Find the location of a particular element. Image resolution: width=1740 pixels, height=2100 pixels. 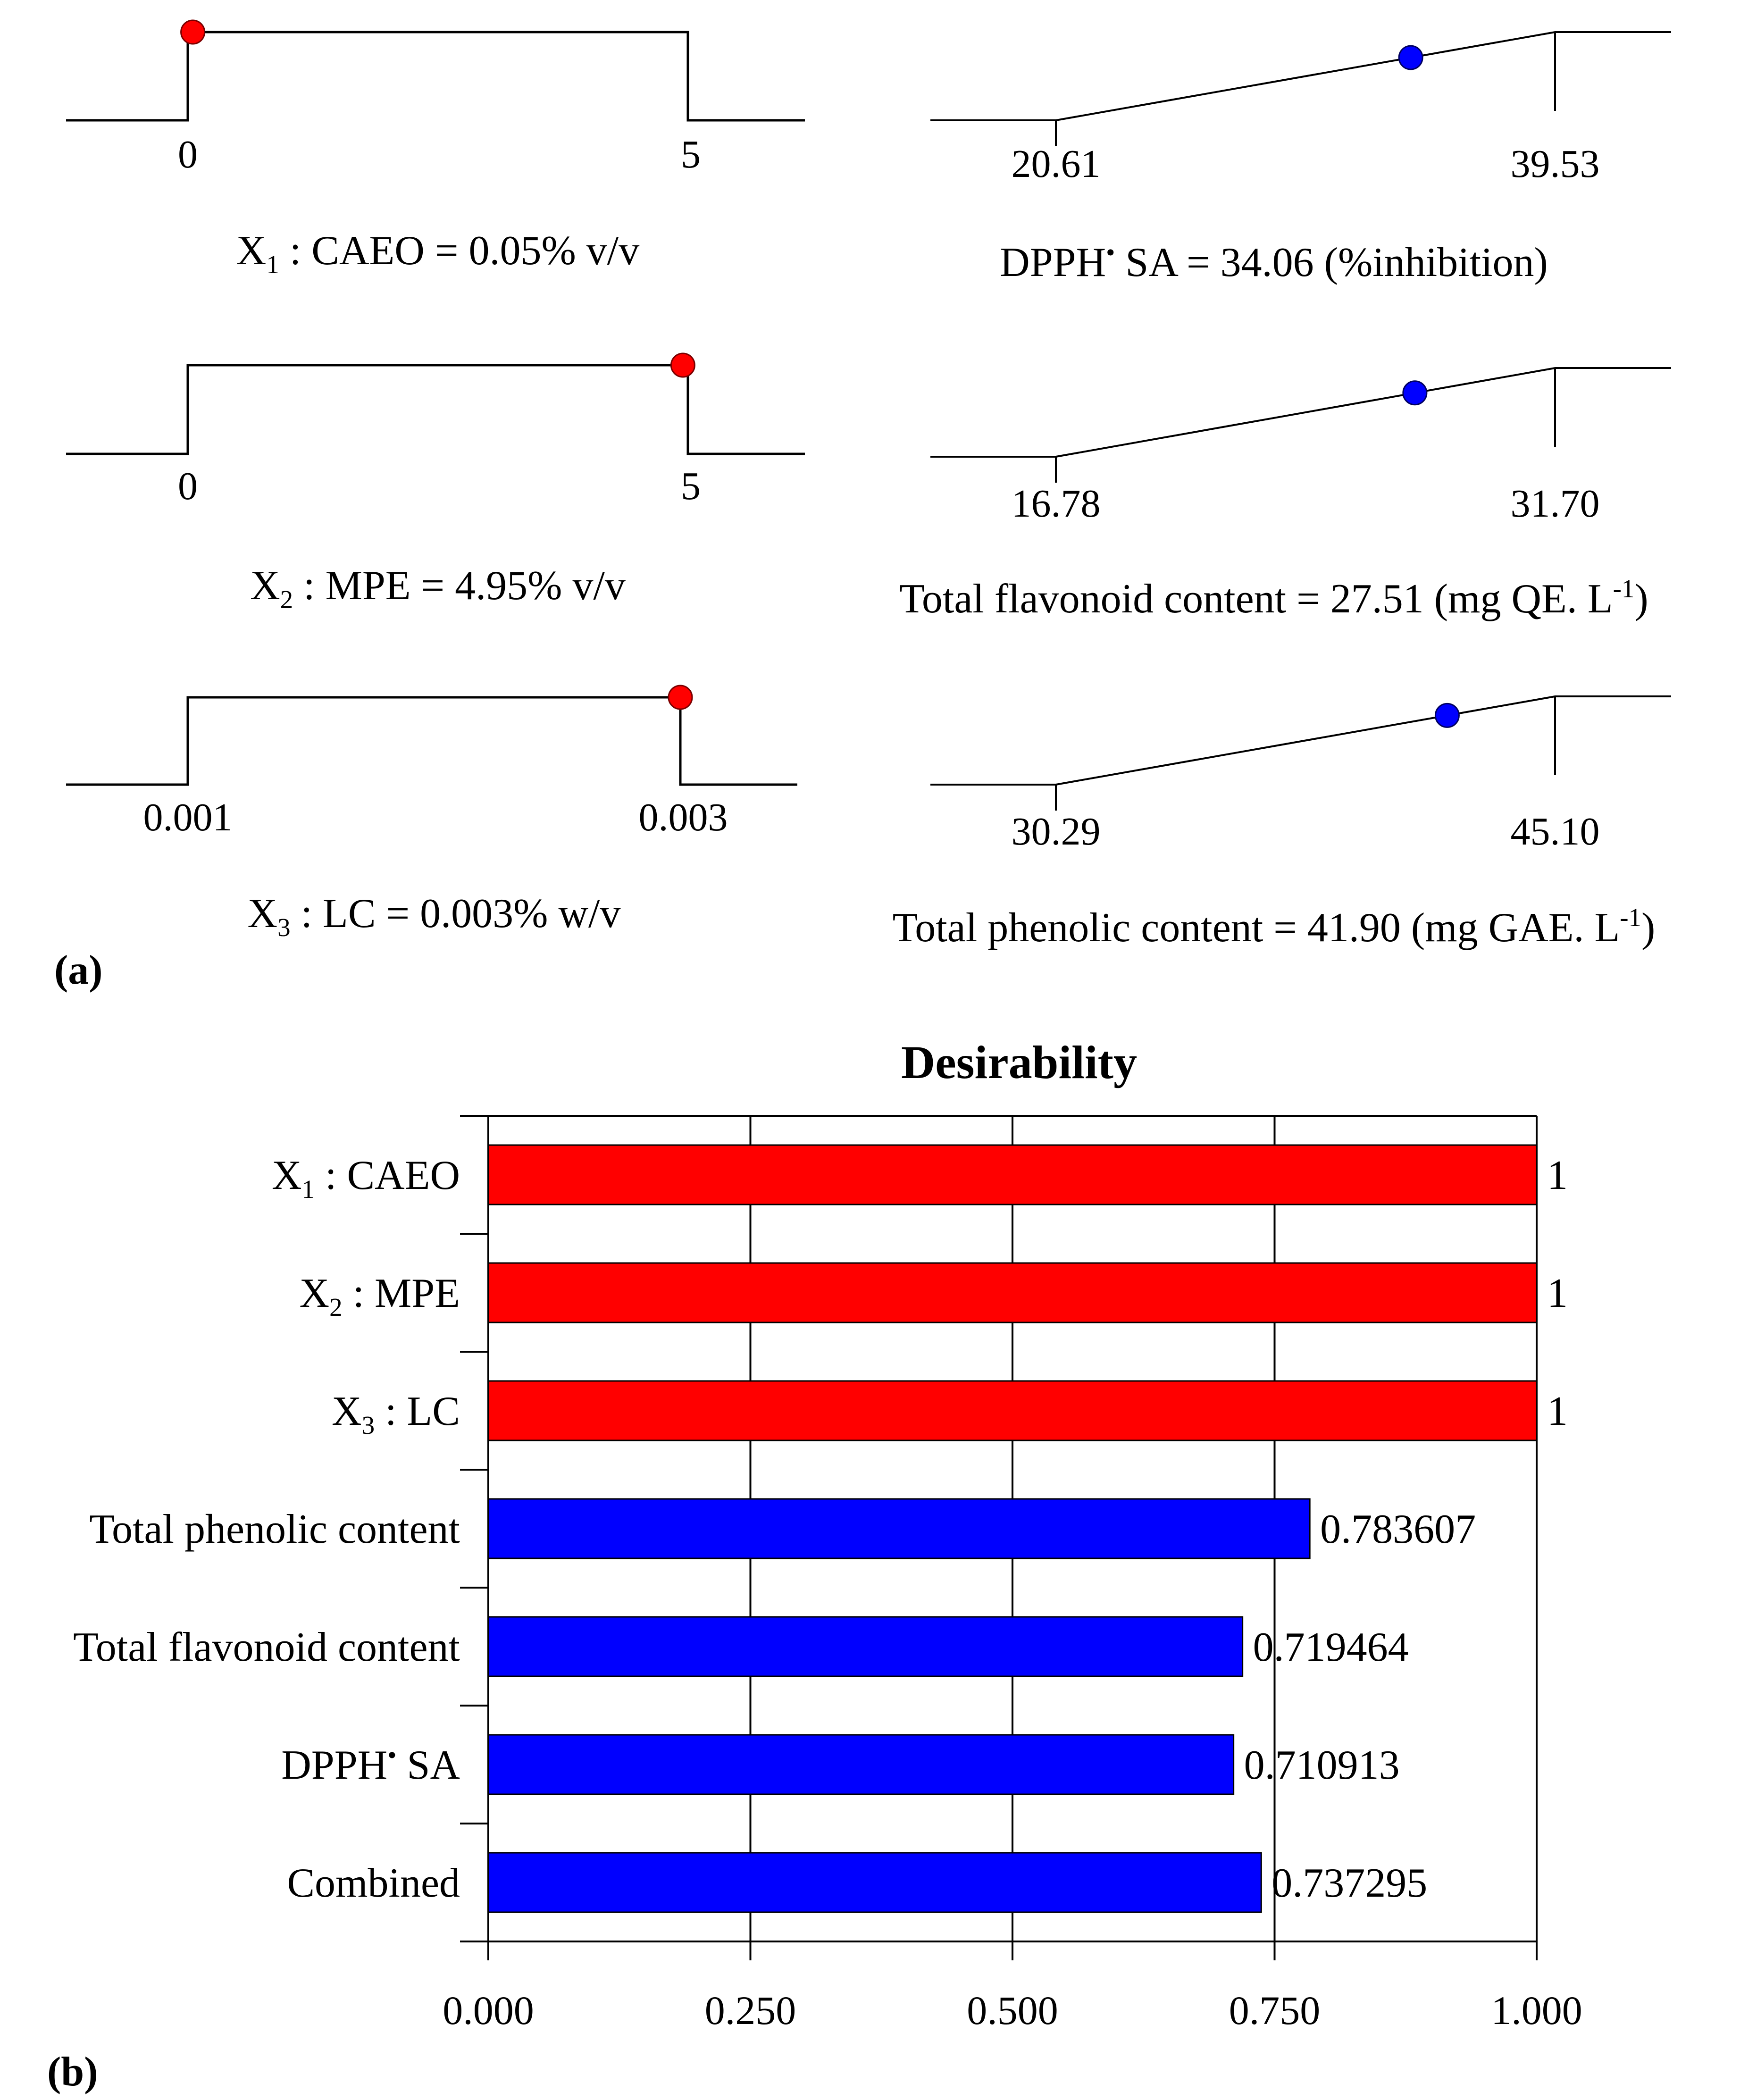

ramp-high-label: 0.003 is located at coordinates (683, 817).